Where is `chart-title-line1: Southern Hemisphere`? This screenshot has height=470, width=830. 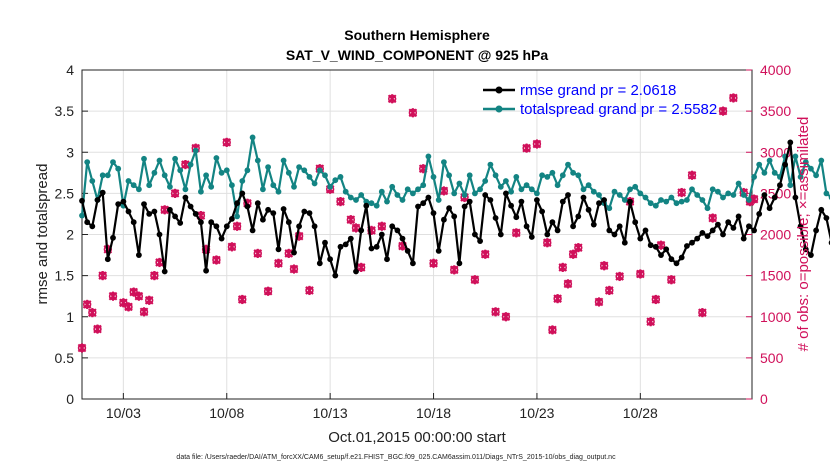
chart-title-line1: Southern Hemisphere is located at coordinates (417, 35).